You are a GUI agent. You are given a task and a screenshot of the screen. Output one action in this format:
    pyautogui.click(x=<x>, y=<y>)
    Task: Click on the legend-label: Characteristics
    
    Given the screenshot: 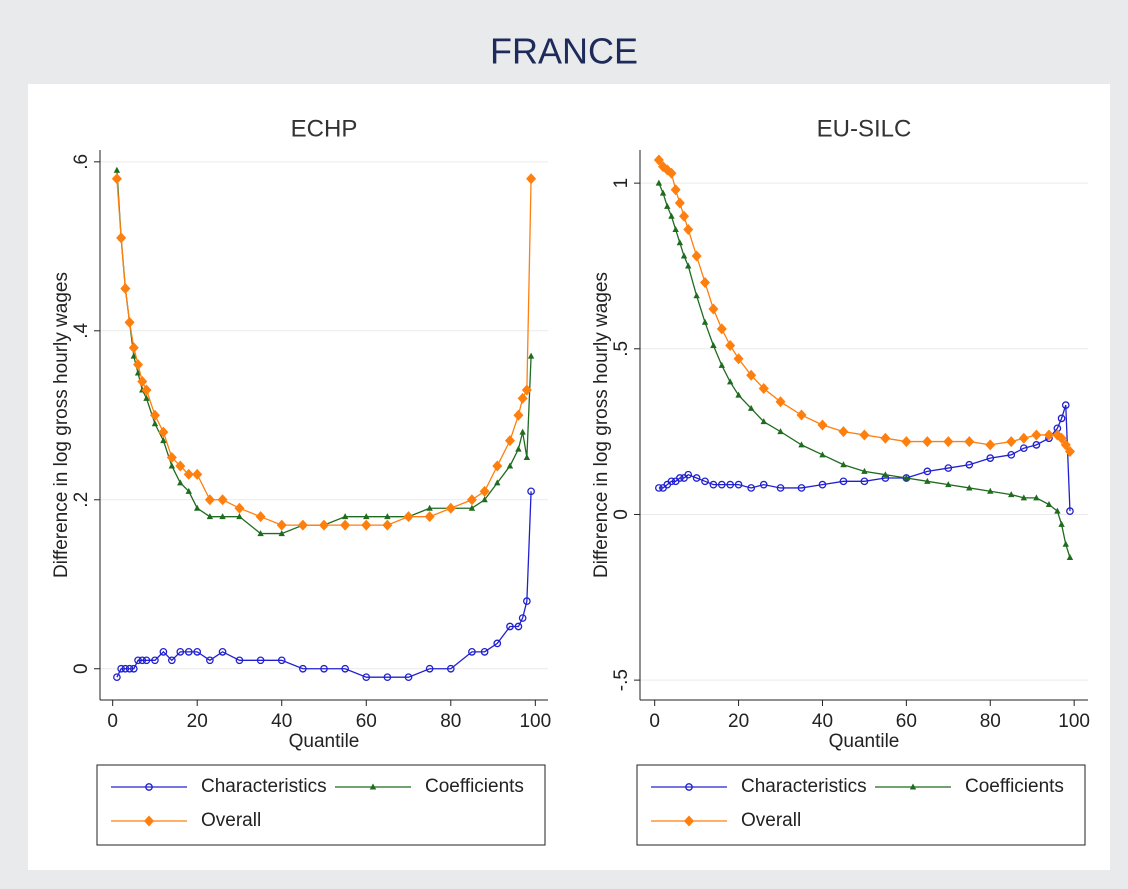 What is the action you would take?
    pyautogui.click(x=804, y=786)
    